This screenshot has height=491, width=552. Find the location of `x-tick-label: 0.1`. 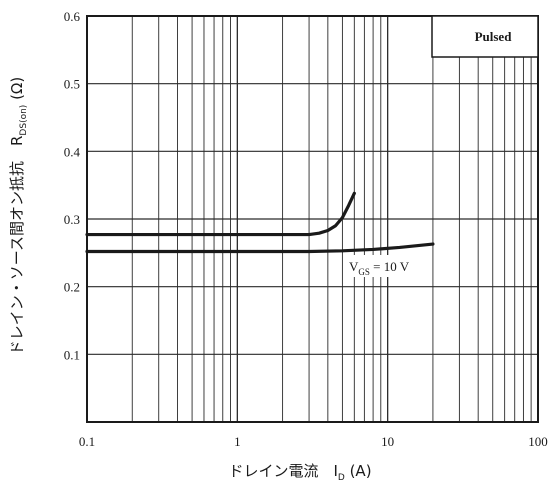

x-tick-label: 0.1 is located at coordinates (87, 441).